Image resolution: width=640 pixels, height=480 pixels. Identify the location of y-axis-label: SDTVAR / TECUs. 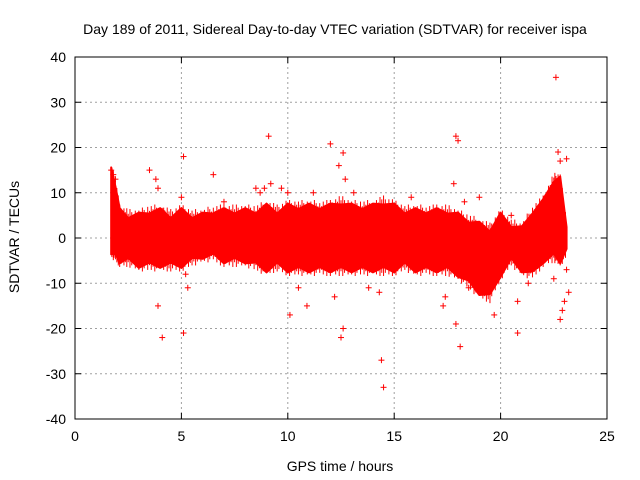
(14, 237).